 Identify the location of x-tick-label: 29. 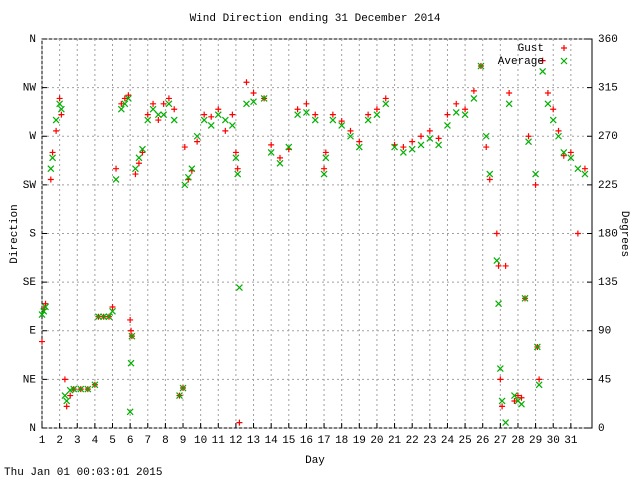
(535, 441).